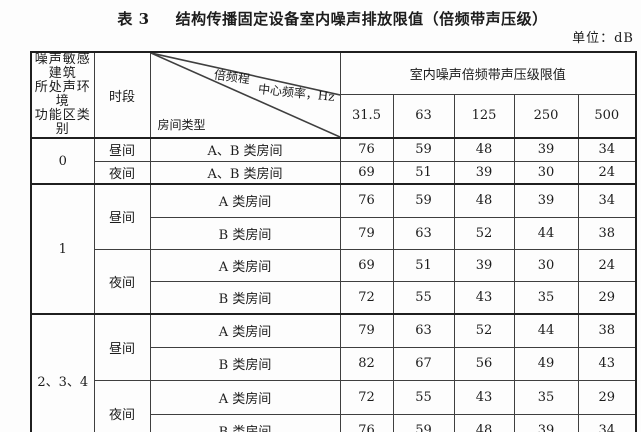 The width and height of the screenshot is (641, 432). Describe the element at coordinates (122, 95) in the screenshot. I see `header-period: 时段` at that location.